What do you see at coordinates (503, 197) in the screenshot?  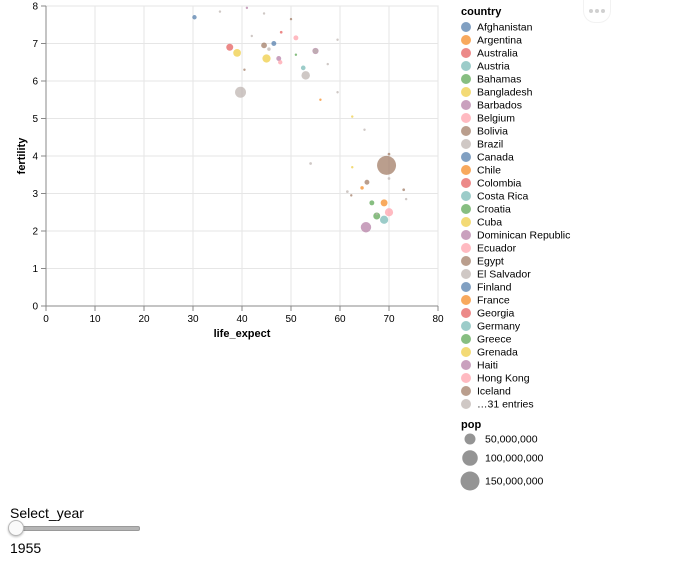 I see `legend-label: Costa Rica` at bounding box center [503, 197].